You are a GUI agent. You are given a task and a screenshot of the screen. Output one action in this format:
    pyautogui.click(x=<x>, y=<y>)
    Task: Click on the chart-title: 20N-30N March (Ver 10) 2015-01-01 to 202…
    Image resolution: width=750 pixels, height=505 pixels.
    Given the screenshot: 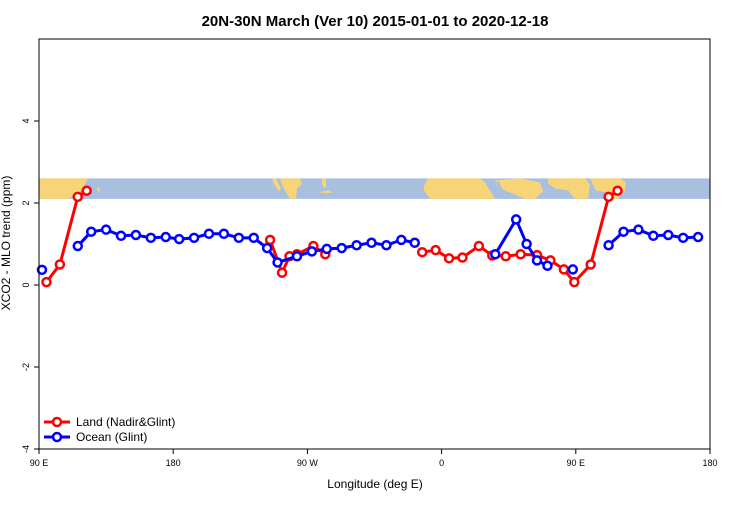 What is the action you would take?
    pyautogui.click(x=375, y=21)
    